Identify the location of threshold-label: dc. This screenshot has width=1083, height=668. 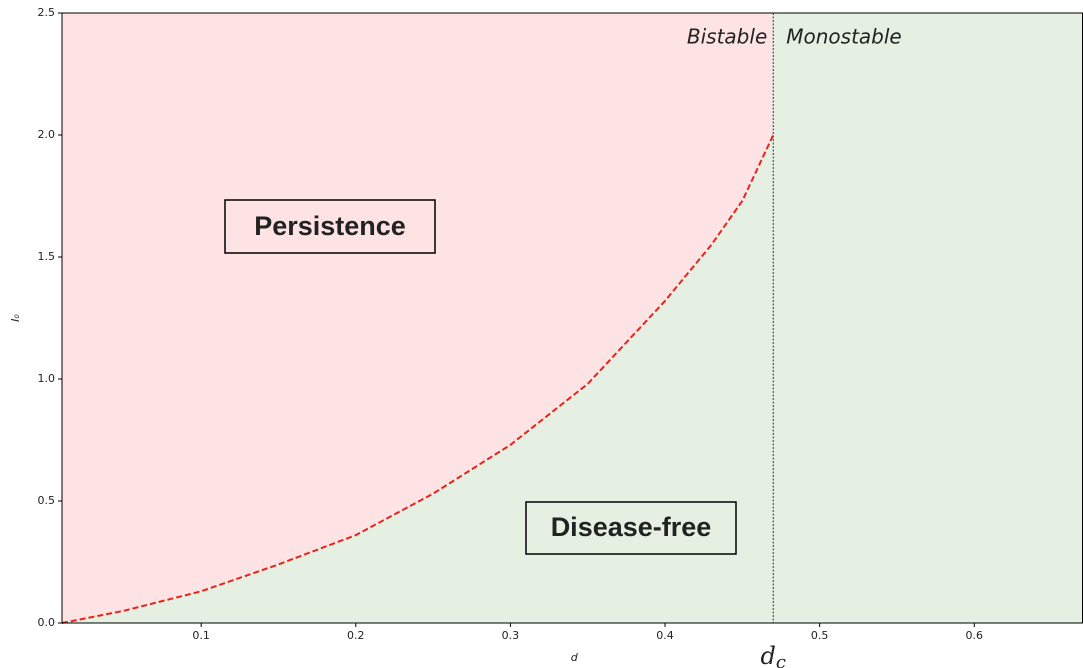
(773, 655).